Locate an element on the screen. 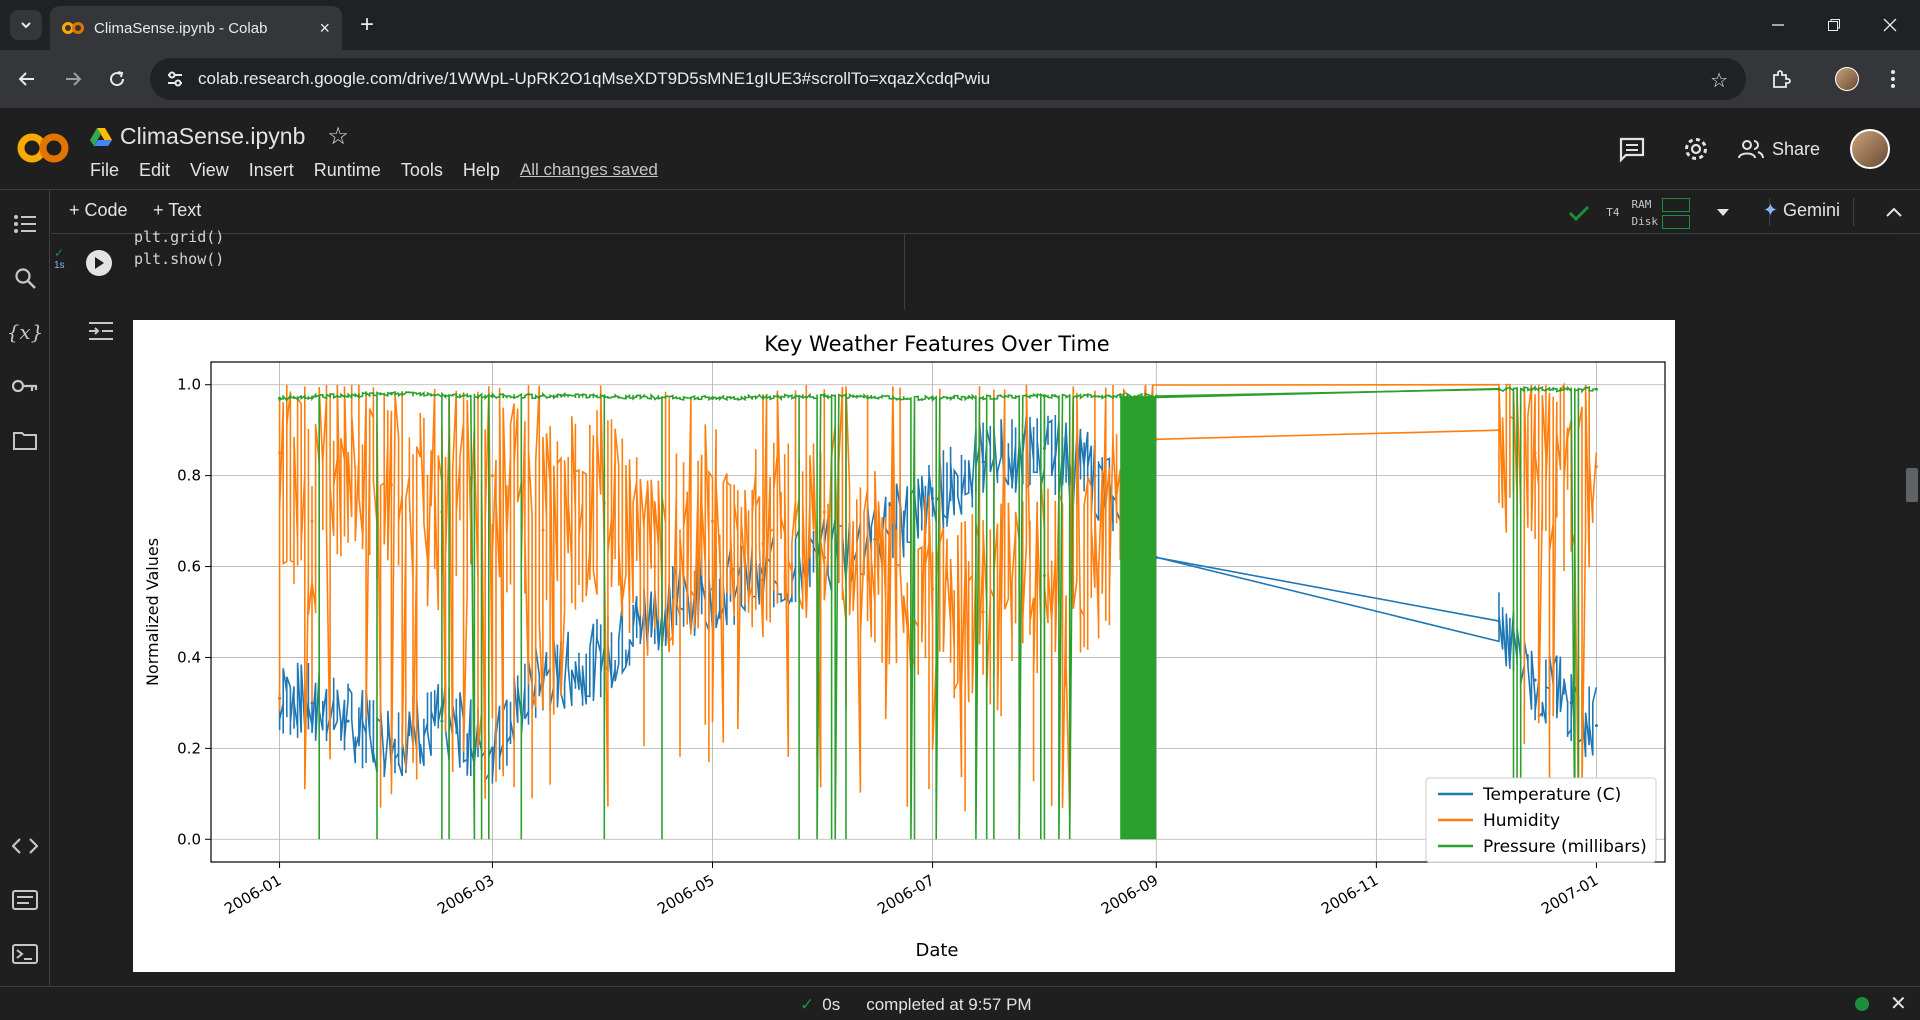  legend-label-humidity: Humidity is located at coordinates (1521, 821).